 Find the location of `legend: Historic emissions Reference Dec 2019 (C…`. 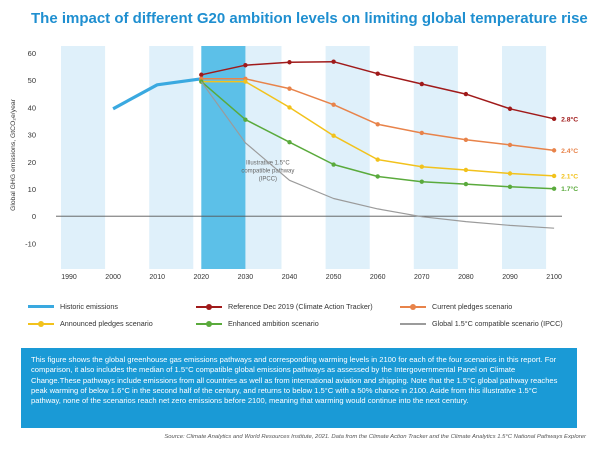

legend: Historic emissions Reference Dec 2019 (C… is located at coordinates (308, 318).